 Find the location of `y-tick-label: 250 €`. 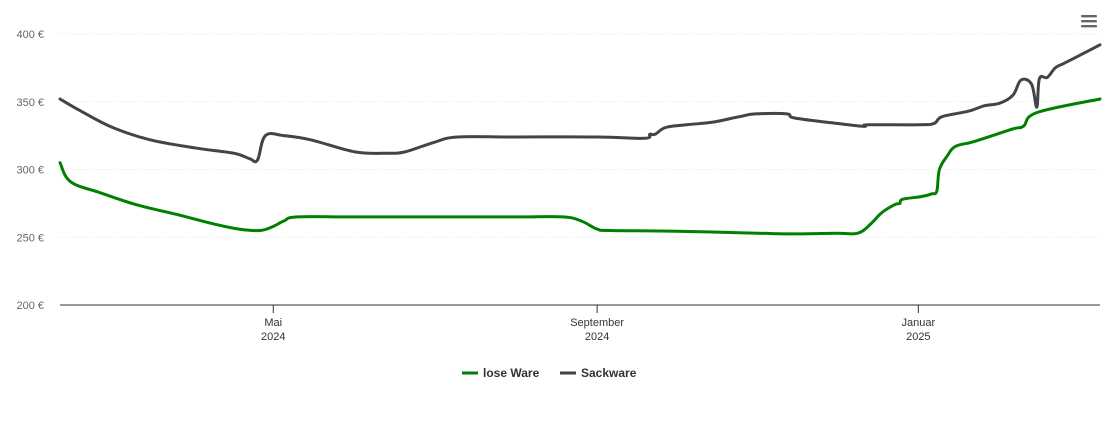

y-tick-label: 250 € is located at coordinates (30, 238).